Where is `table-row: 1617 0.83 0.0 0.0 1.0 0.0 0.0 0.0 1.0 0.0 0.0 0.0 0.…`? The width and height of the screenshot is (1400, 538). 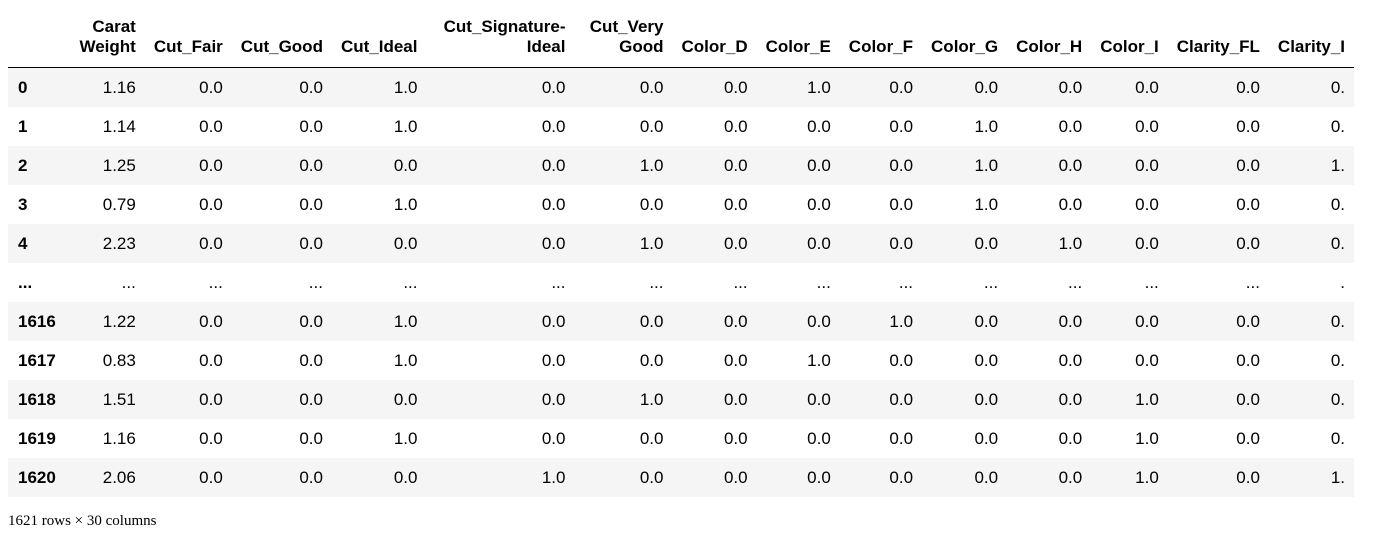 table-row: 1617 0.83 0.0 0.0 1.0 0.0 0.0 0.0 1.0 0.0 0.0 0.0 0.… is located at coordinates (681, 360).